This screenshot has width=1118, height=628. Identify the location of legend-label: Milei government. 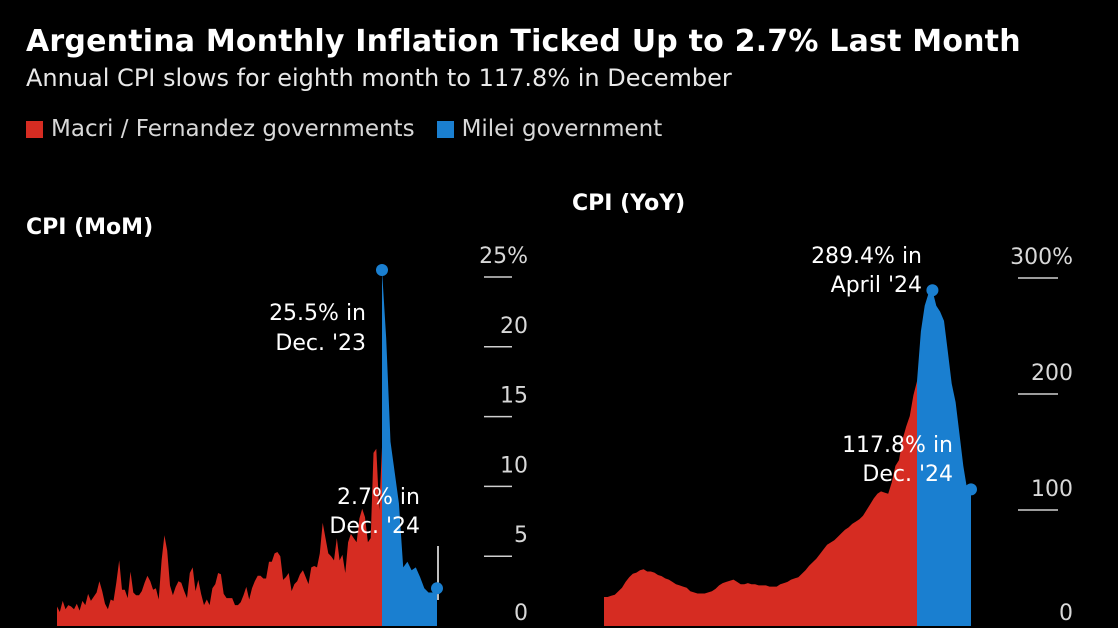
(562, 129).